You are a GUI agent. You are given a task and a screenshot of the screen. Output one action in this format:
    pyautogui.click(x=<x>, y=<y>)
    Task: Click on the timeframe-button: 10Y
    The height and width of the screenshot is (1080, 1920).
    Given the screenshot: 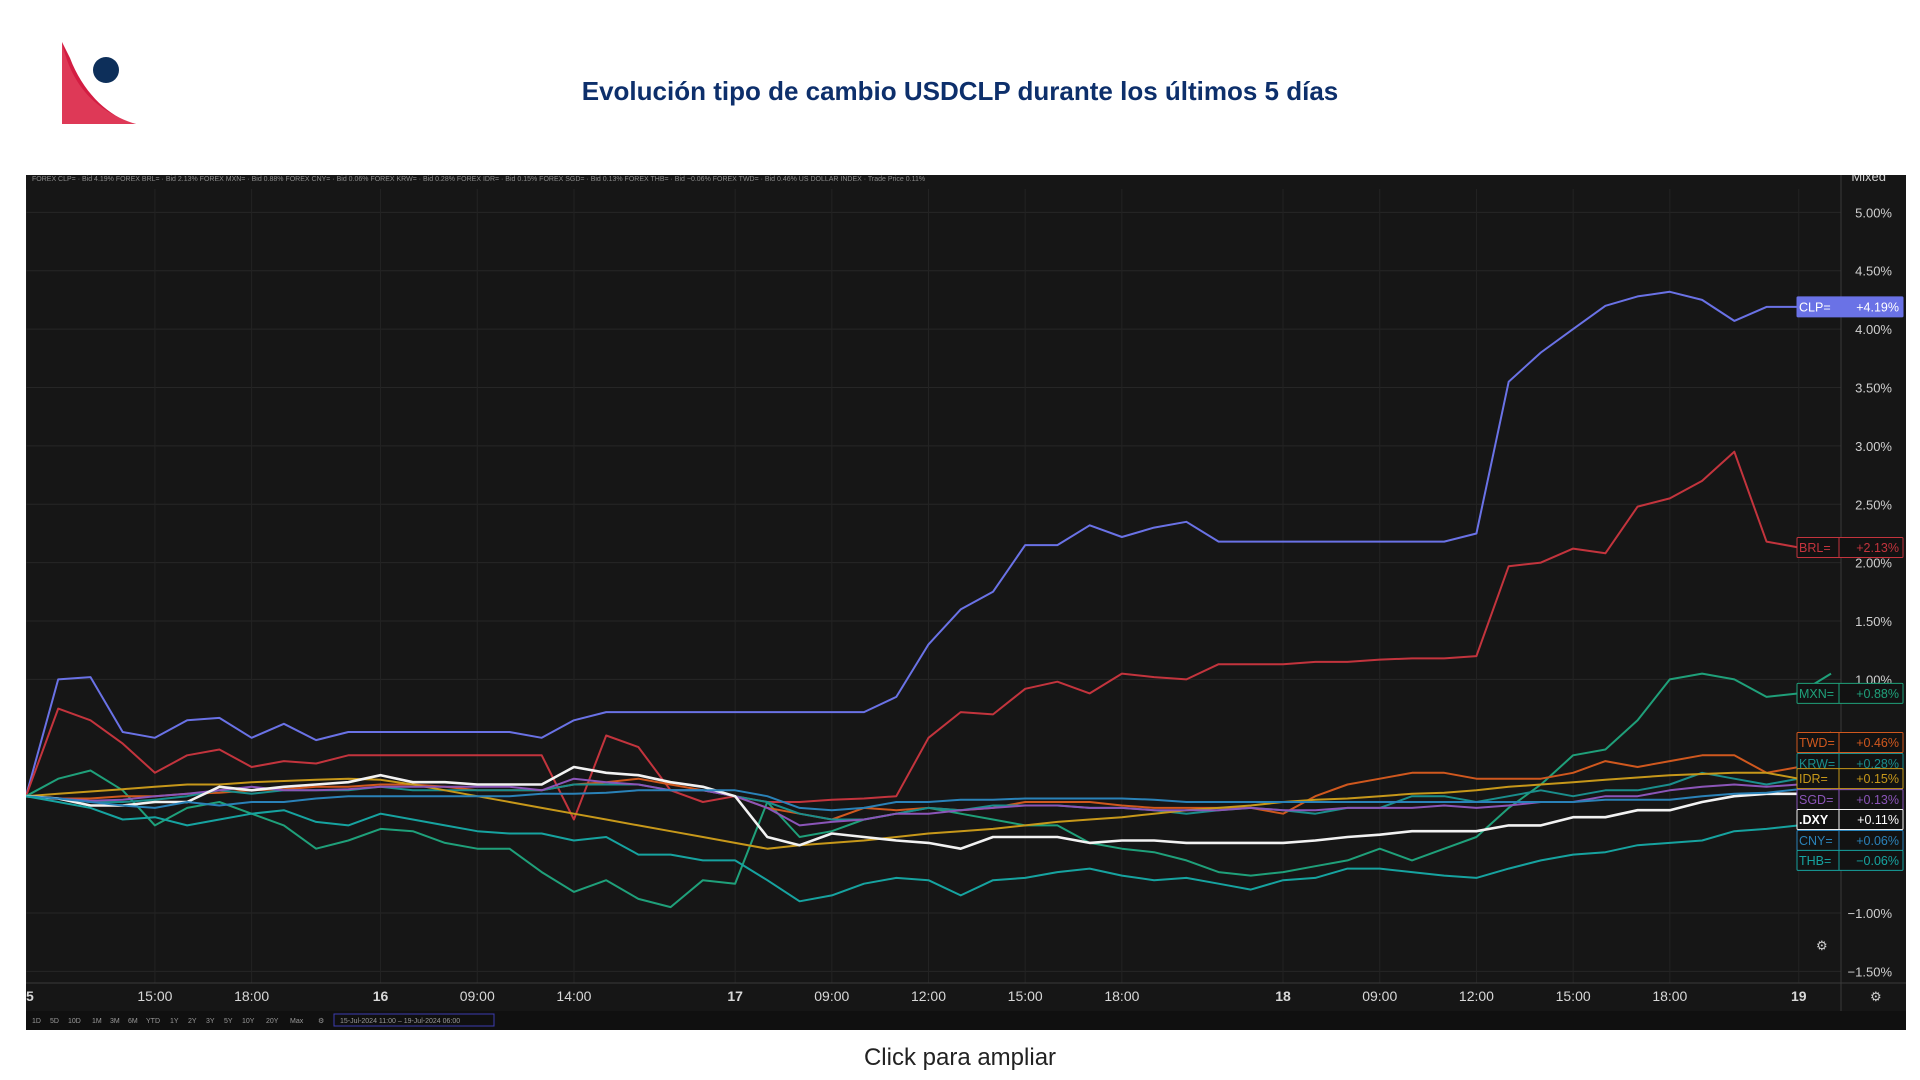 What is the action you would take?
    pyautogui.click(x=248, y=1021)
    